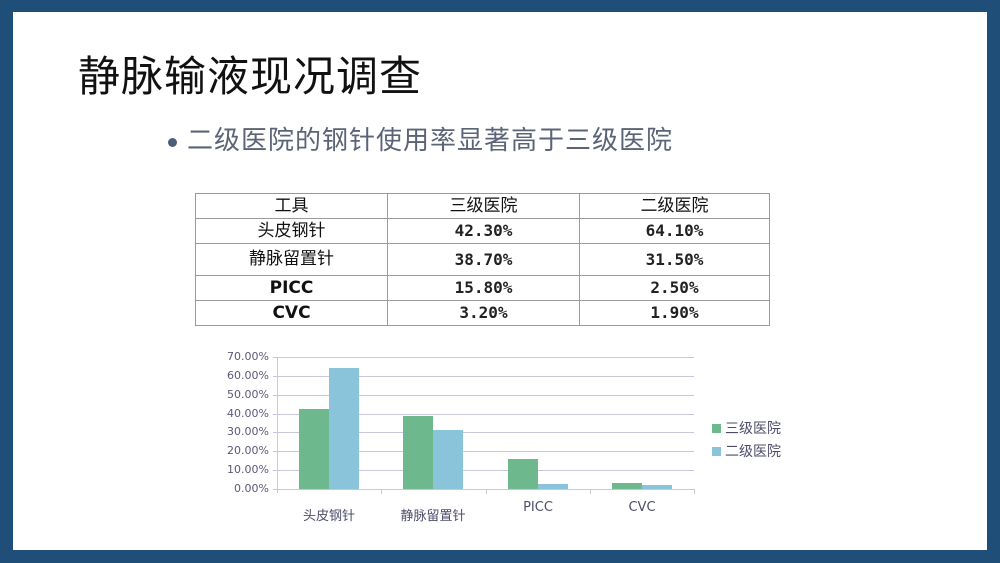 This screenshot has height=563, width=1000. Describe the element at coordinates (291, 288) in the screenshot. I see `table-cell-tool: PICC` at that location.